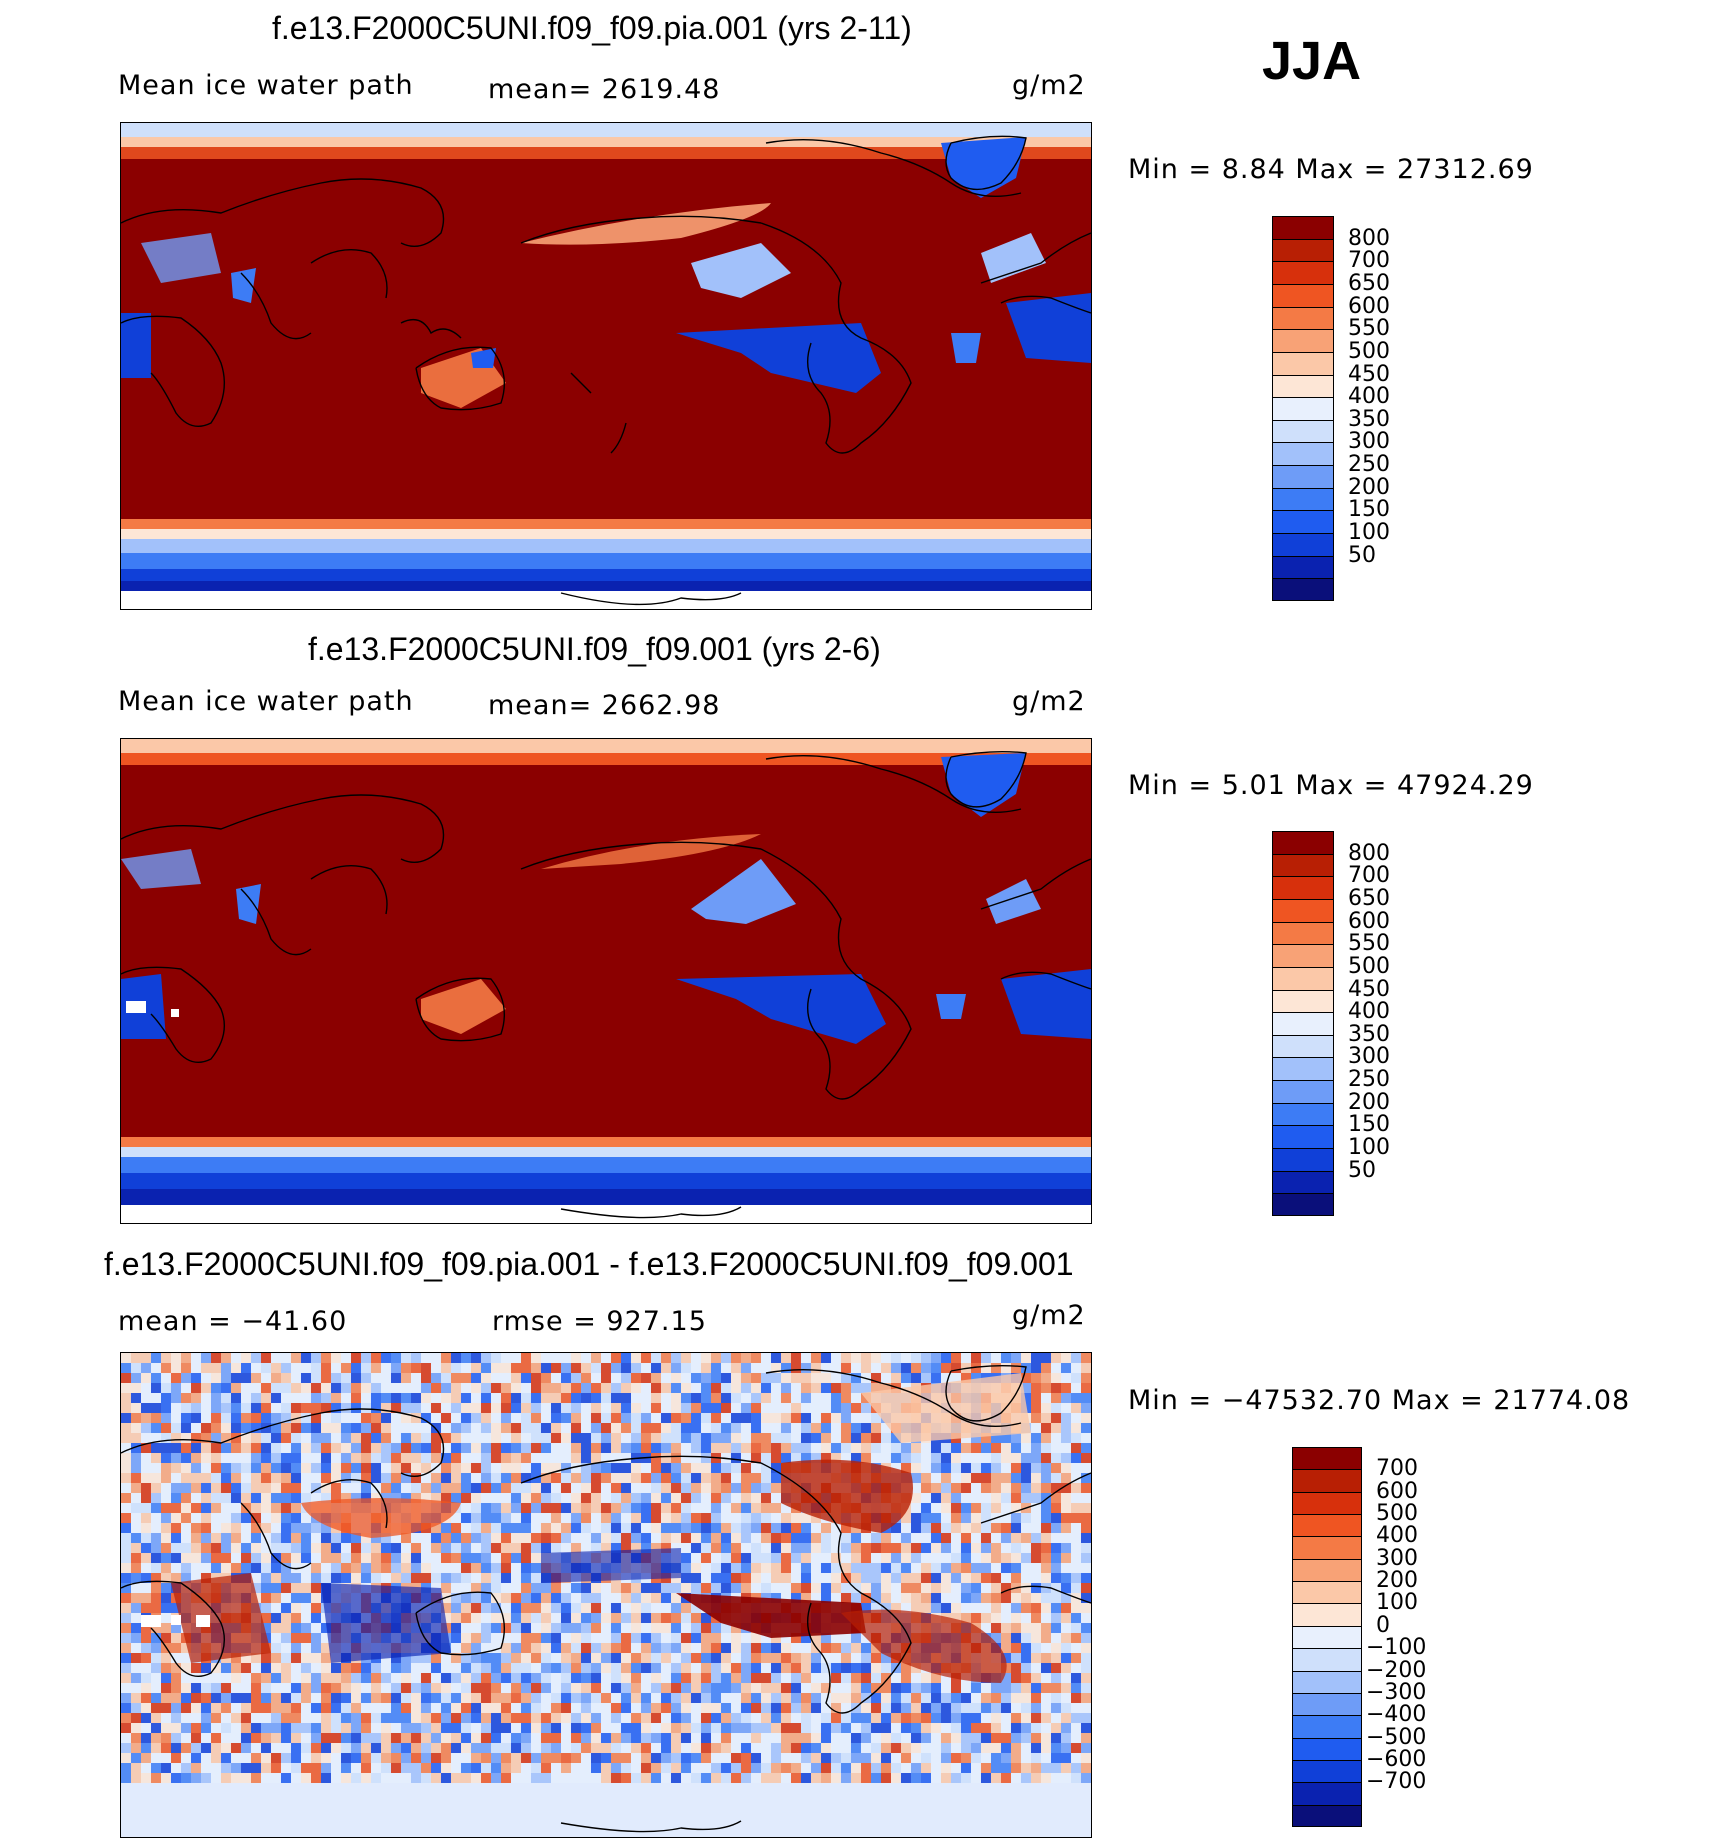  What do you see at coordinates (599, 1321) in the screenshot?
I see `panel3-rmse-label: rmse = 927.15` at bounding box center [599, 1321].